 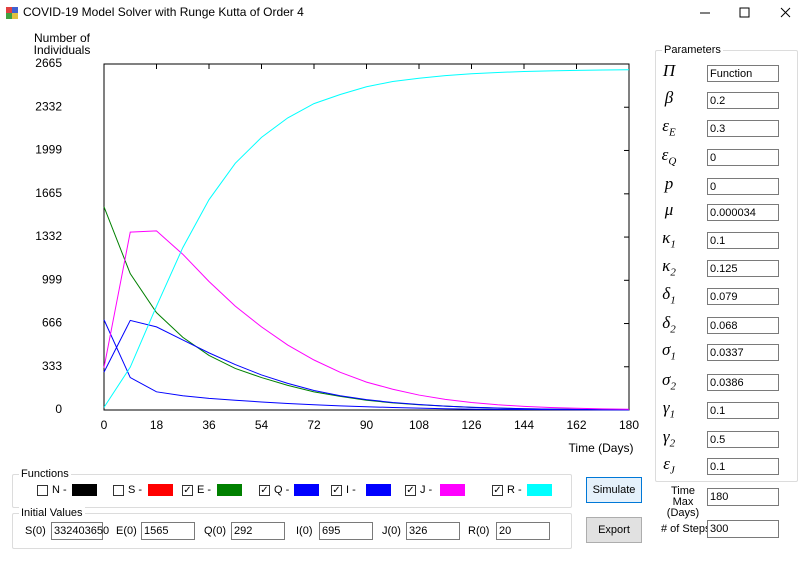 I want to click on field-input: 1565, so click(x=168, y=531).